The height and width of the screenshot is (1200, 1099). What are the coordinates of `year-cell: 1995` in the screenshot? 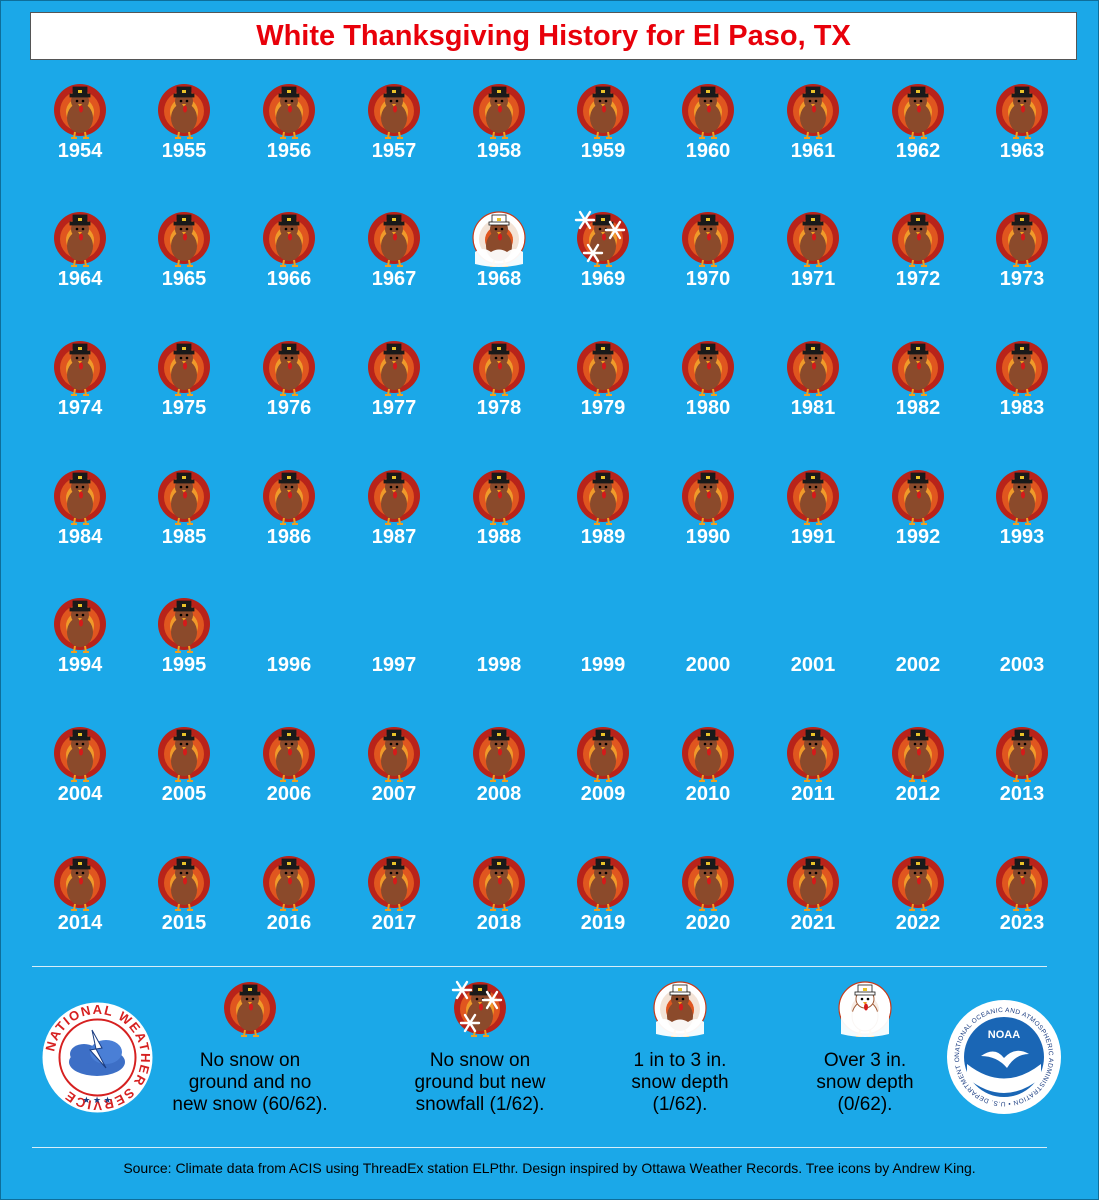 It's located at (184, 644).